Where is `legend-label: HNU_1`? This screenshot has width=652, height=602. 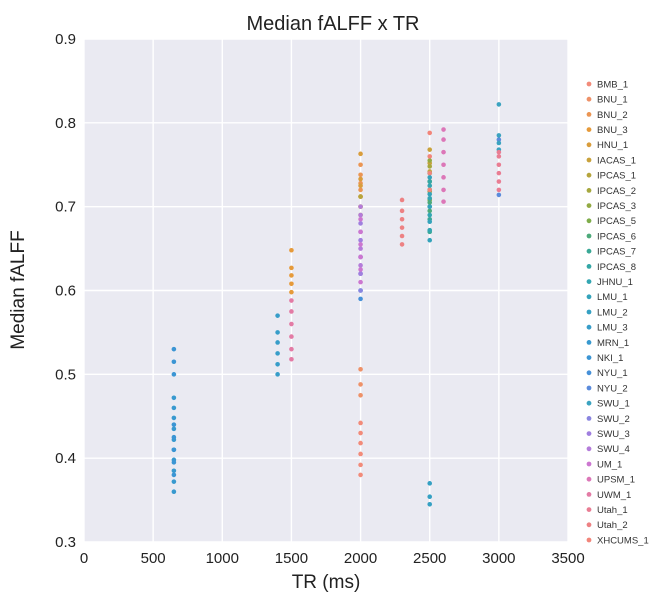 legend-label: HNU_1 is located at coordinates (612, 145).